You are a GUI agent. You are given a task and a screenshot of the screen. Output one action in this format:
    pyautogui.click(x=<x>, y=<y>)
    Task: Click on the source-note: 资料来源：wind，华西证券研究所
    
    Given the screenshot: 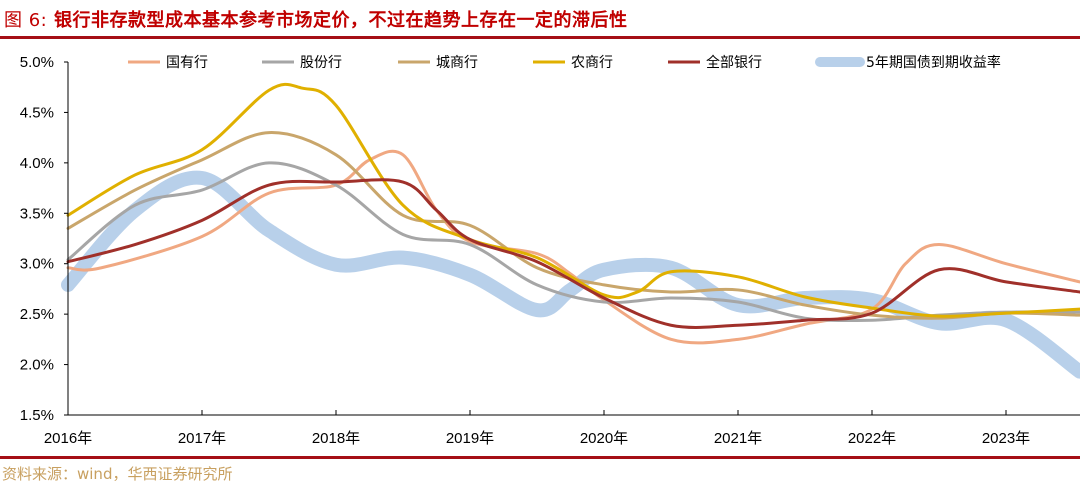 What is the action you would take?
    pyautogui.click(x=117, y=474)
    